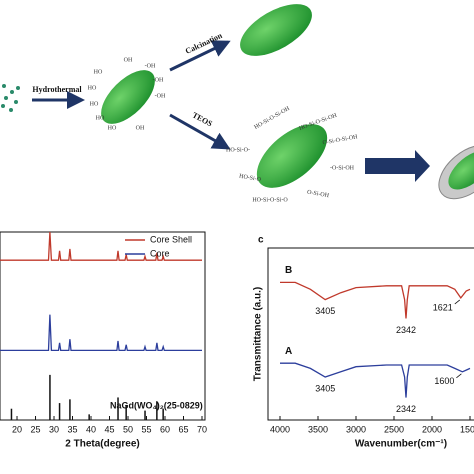 This screenshot has height=474, width=474. What do you see at coordinates (401, 444) in the screenshot?
I see `x-axis-label: Wavenumber(cm⁻¹)` at bounding box center [401, 444].